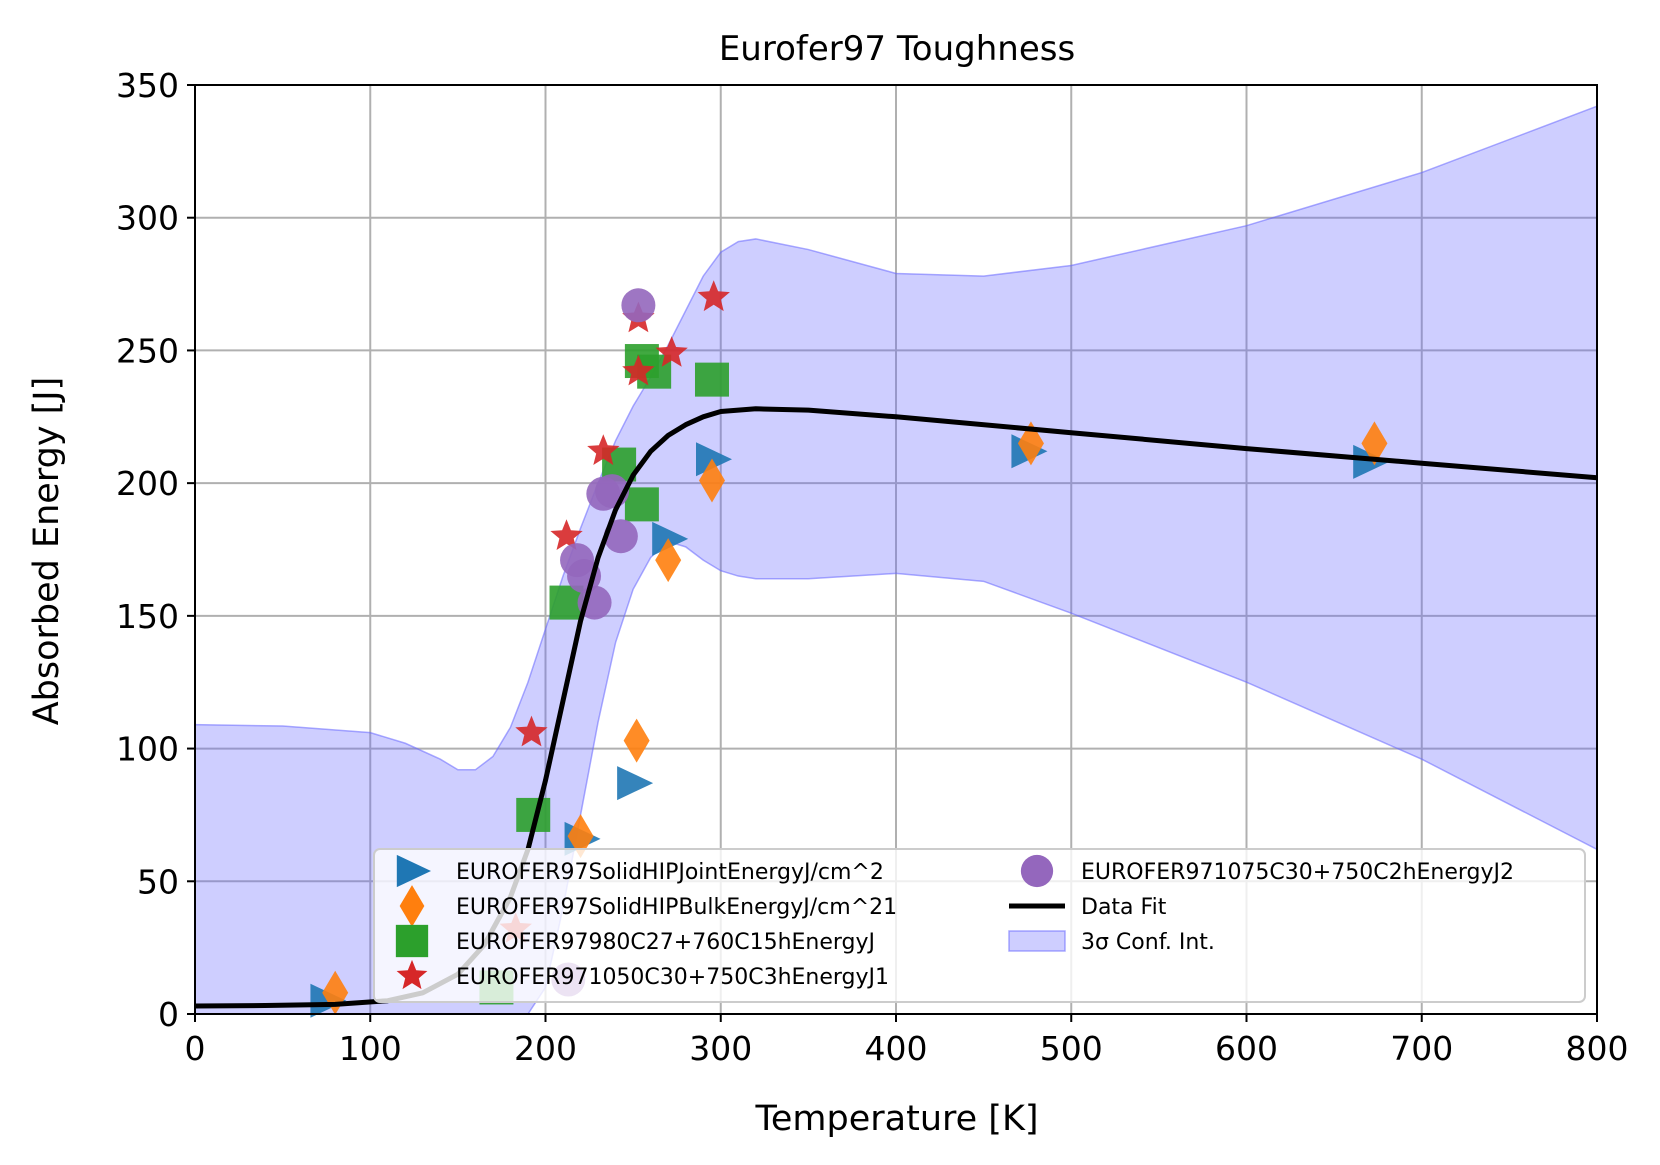 Image resolution: width=1660 pixels, height=1165 pixels. I want to click on y-tick-label: 100, so click(147, 749).